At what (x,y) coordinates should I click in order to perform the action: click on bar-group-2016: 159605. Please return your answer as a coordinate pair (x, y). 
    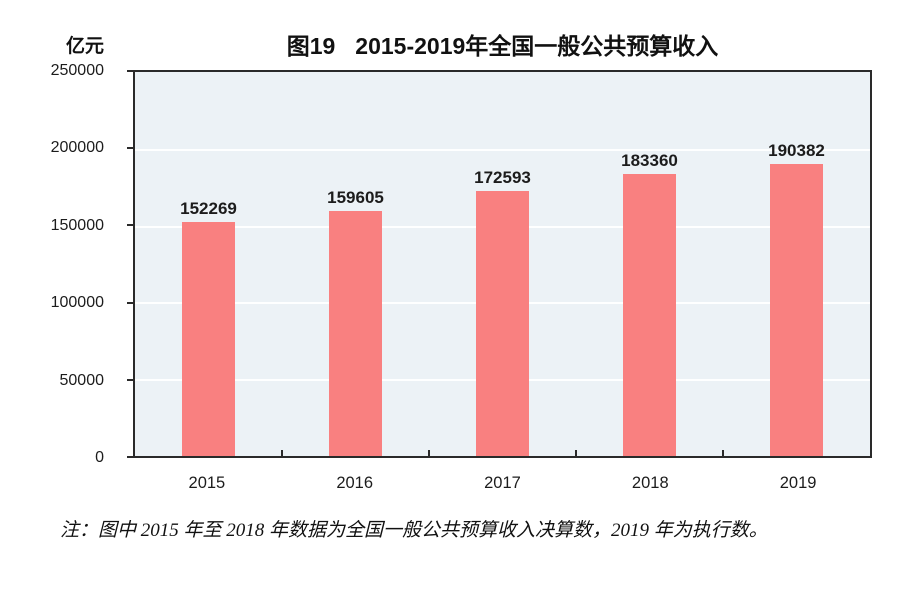
    Looking at the image, I should click on (355, 264).